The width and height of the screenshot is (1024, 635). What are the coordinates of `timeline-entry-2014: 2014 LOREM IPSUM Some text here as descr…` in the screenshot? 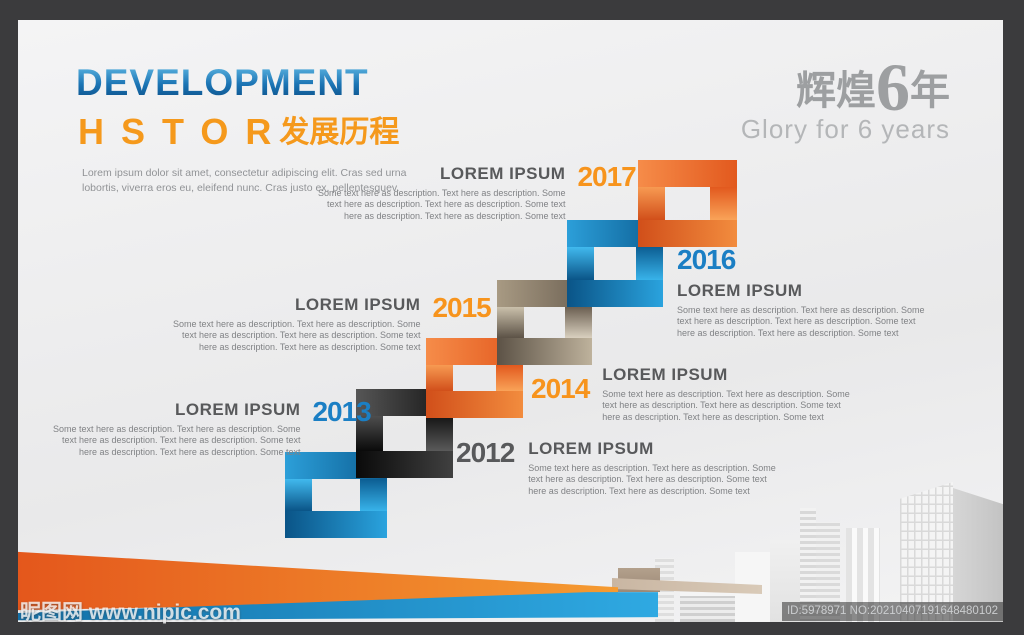 It's located at (690, 394).